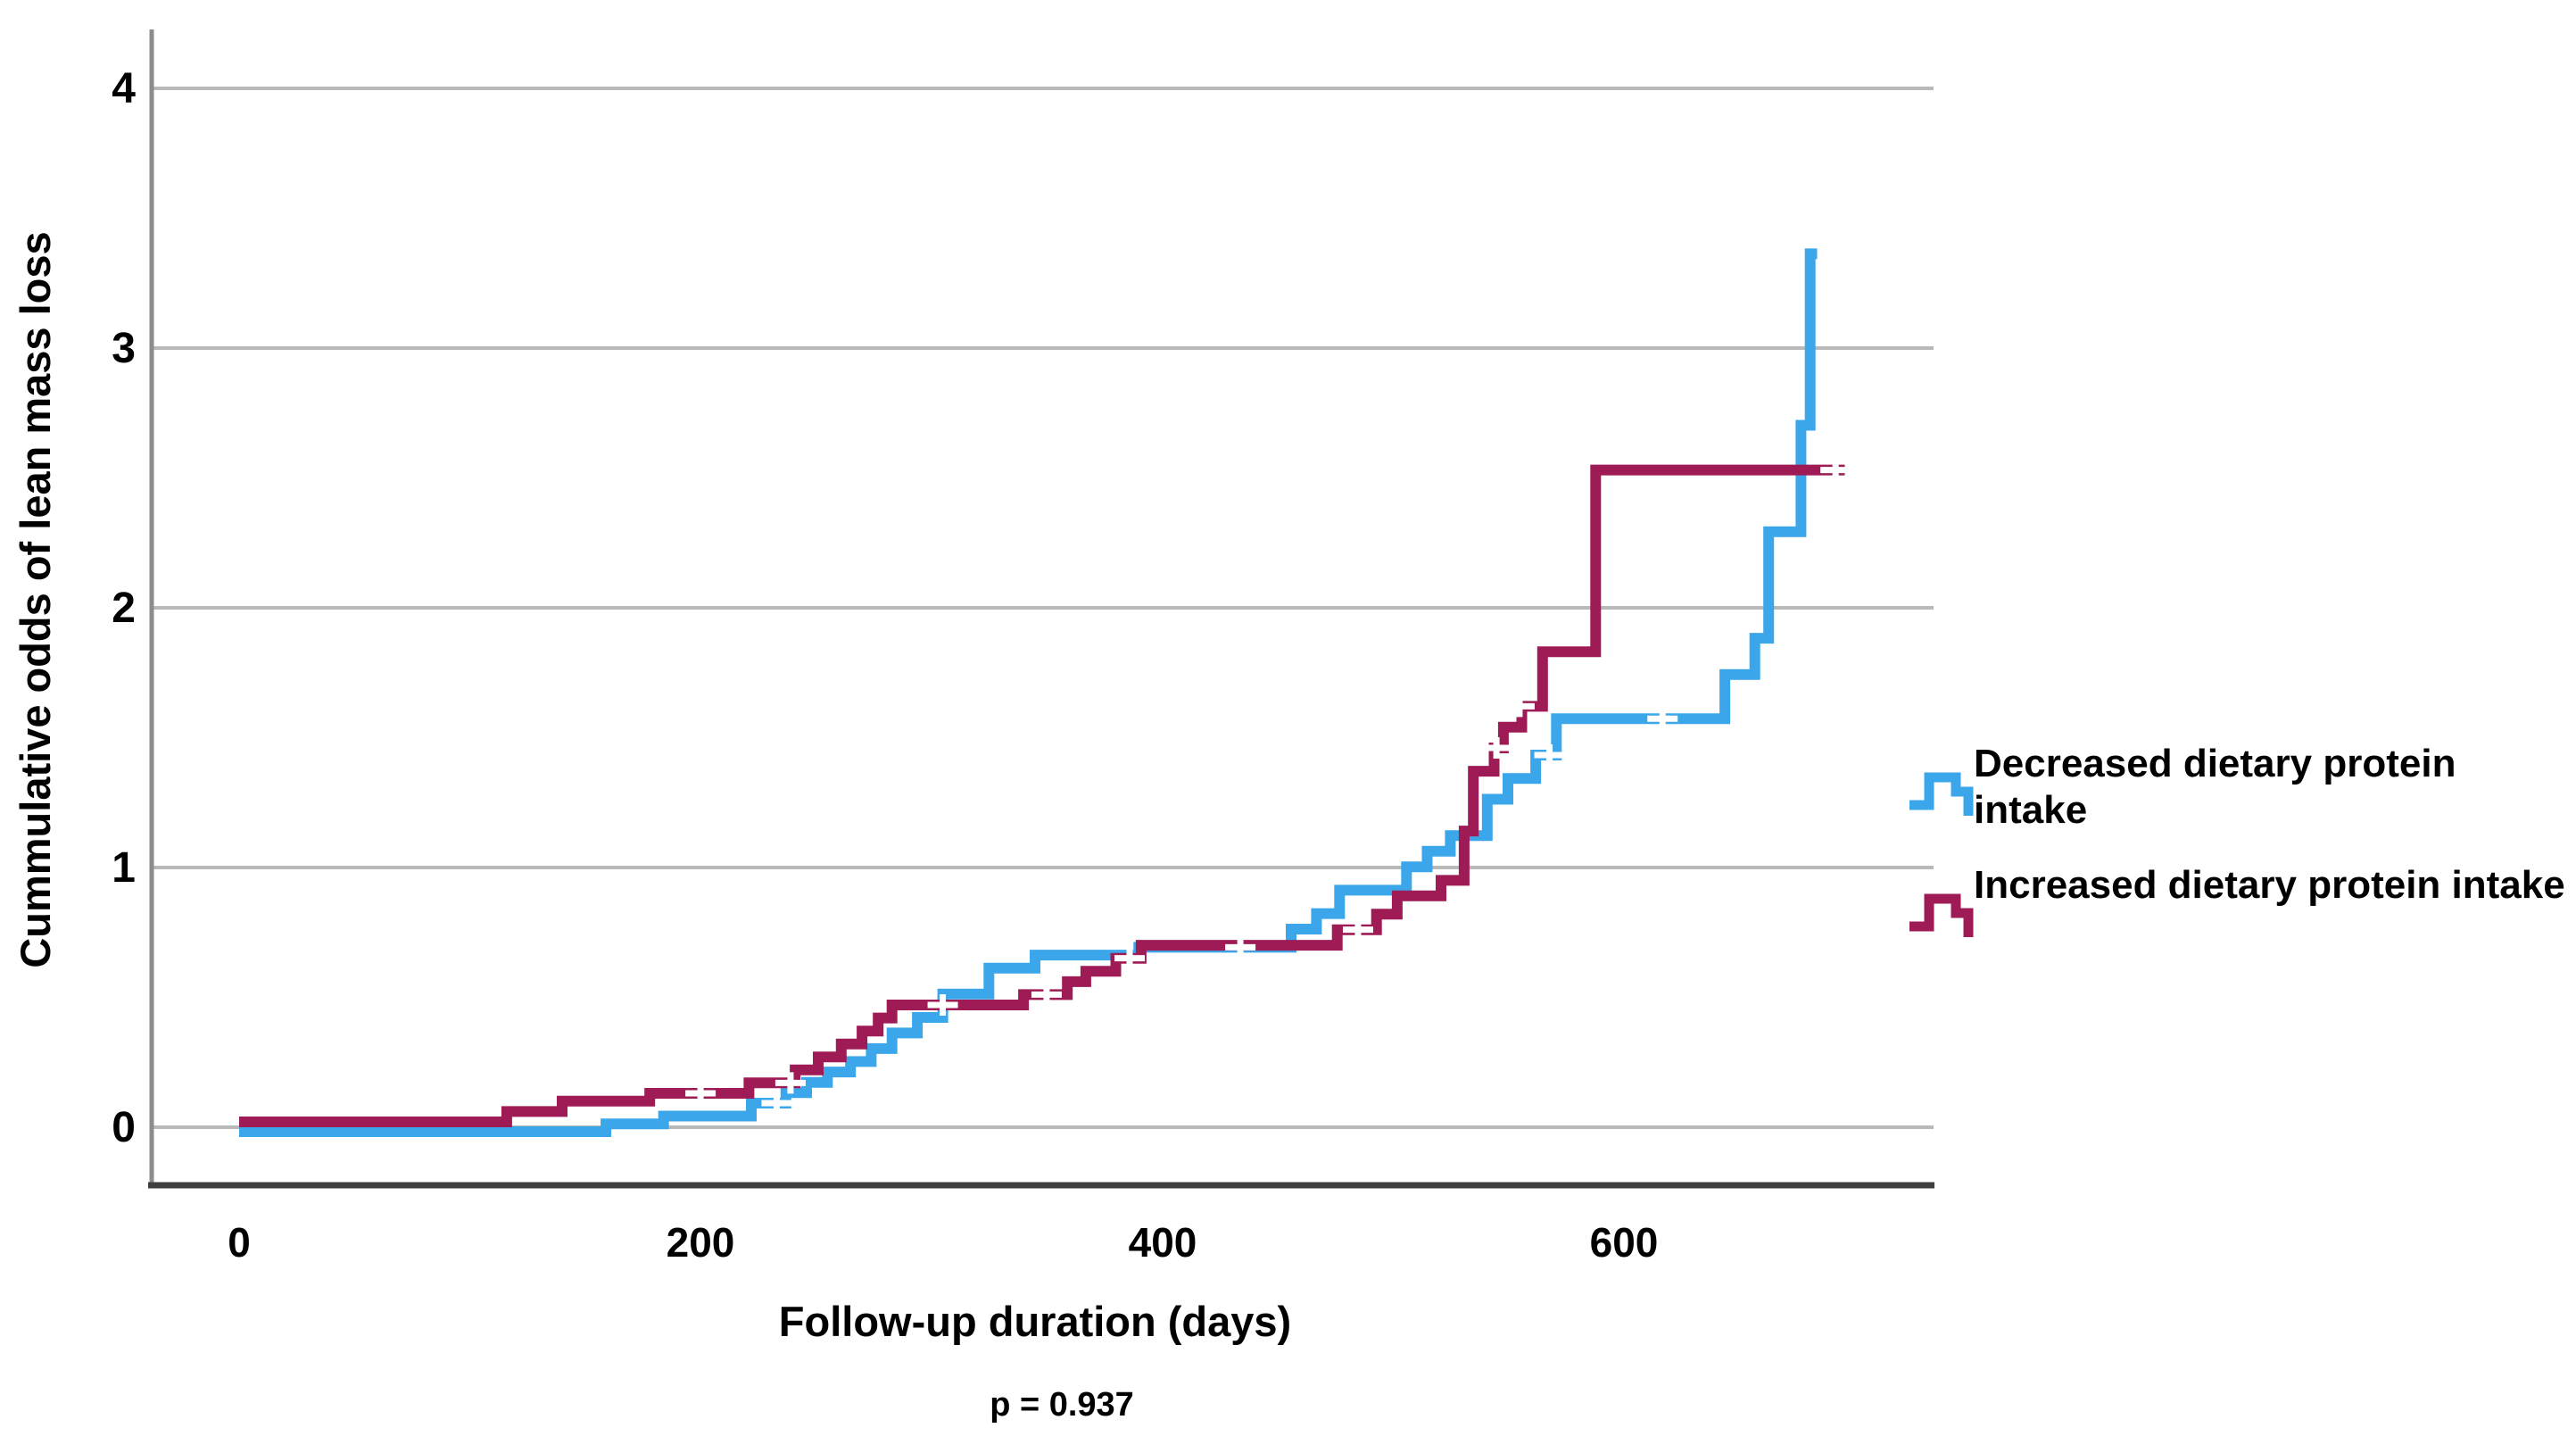  I want to click on x-tick-600: 600, so click(1624, 1242).